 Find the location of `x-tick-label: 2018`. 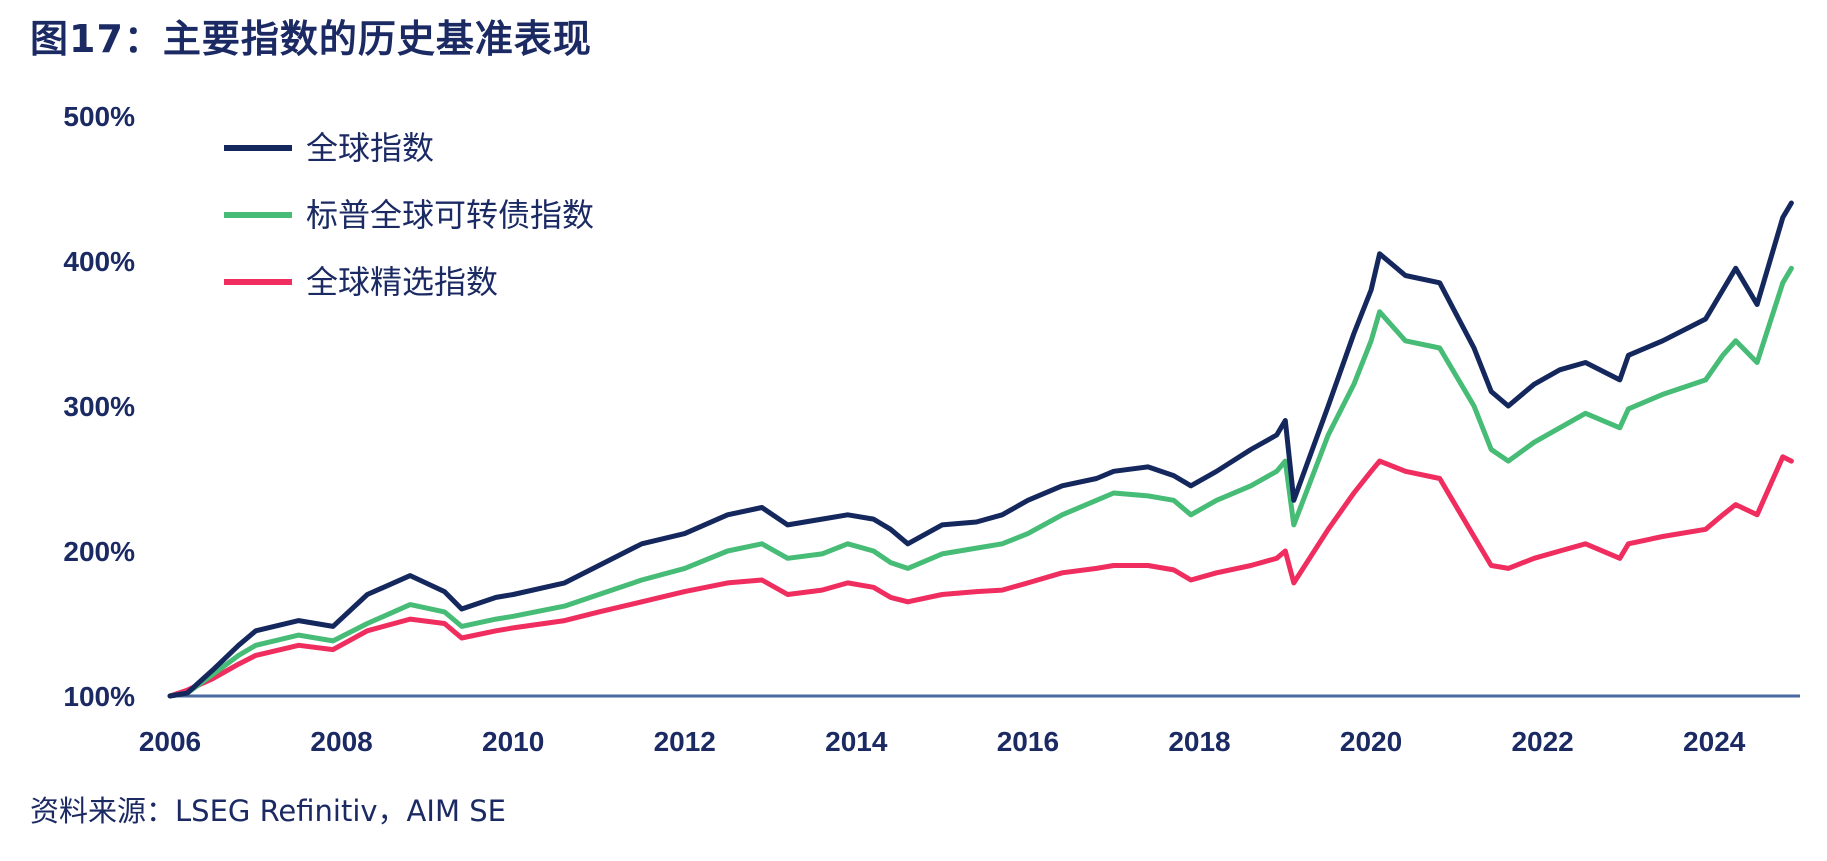

x-tick-label: 2018 is located at coordinates (1199, 741).